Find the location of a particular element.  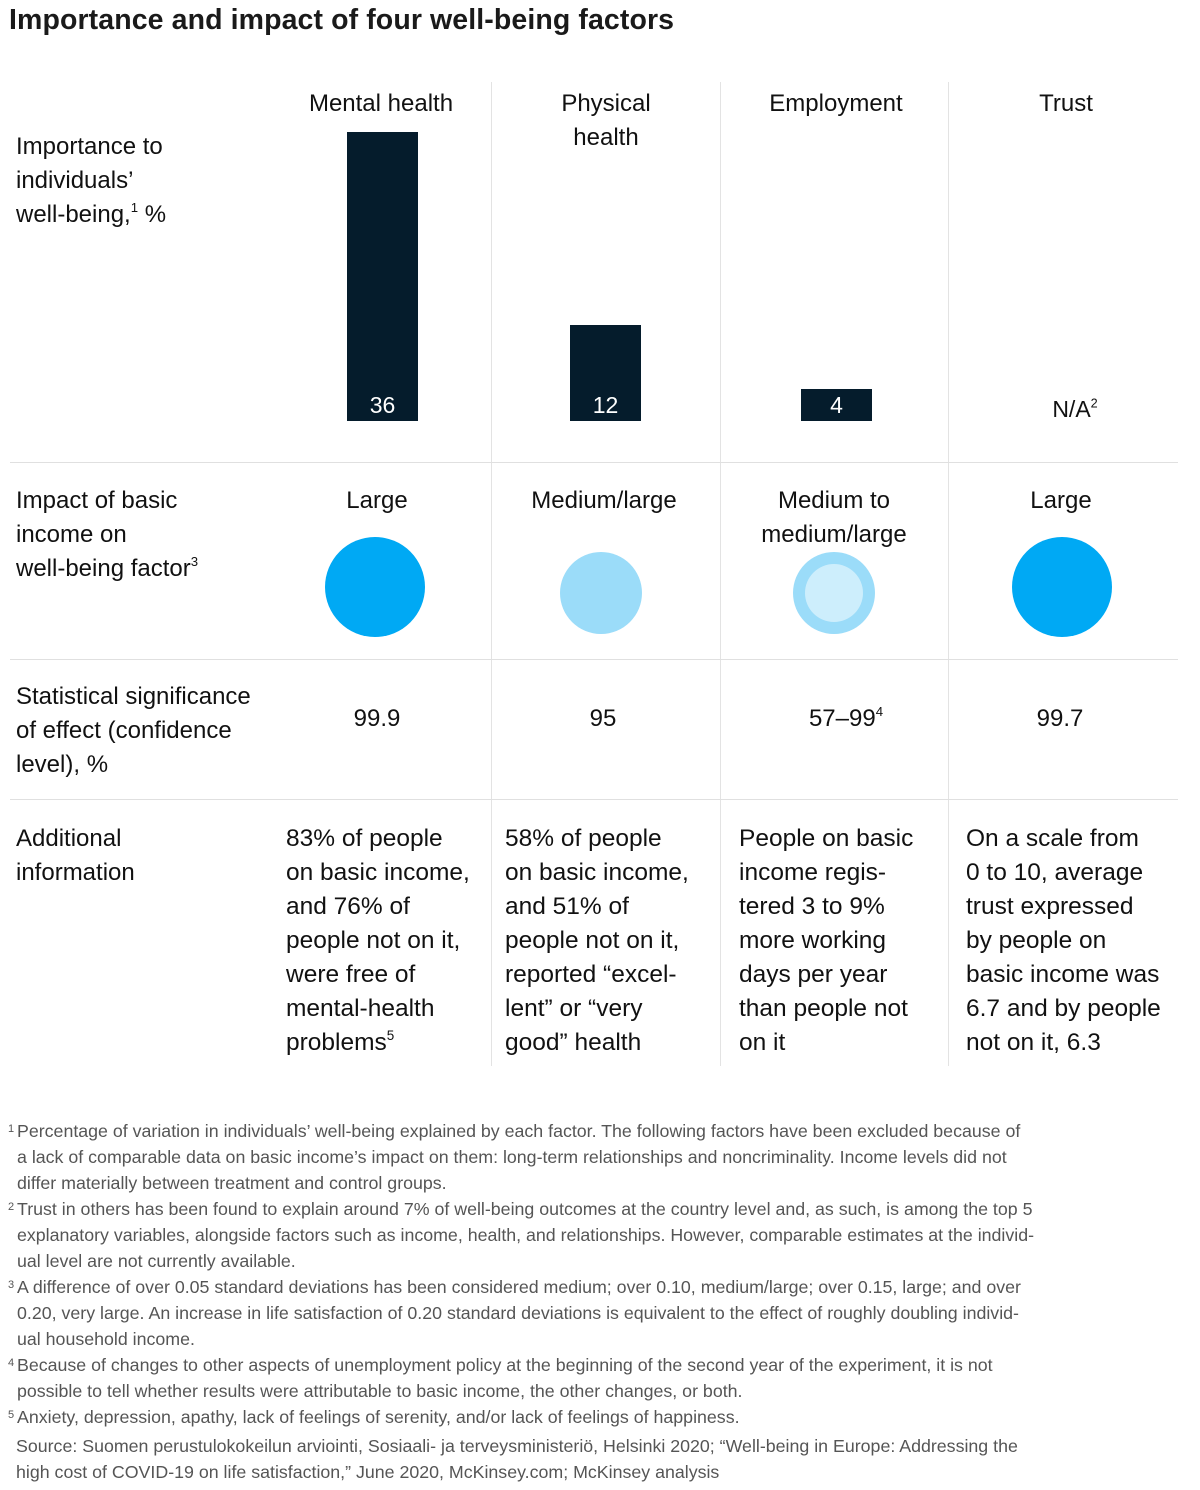

footnote-ref: 4 is located at coordinates (879, 712).